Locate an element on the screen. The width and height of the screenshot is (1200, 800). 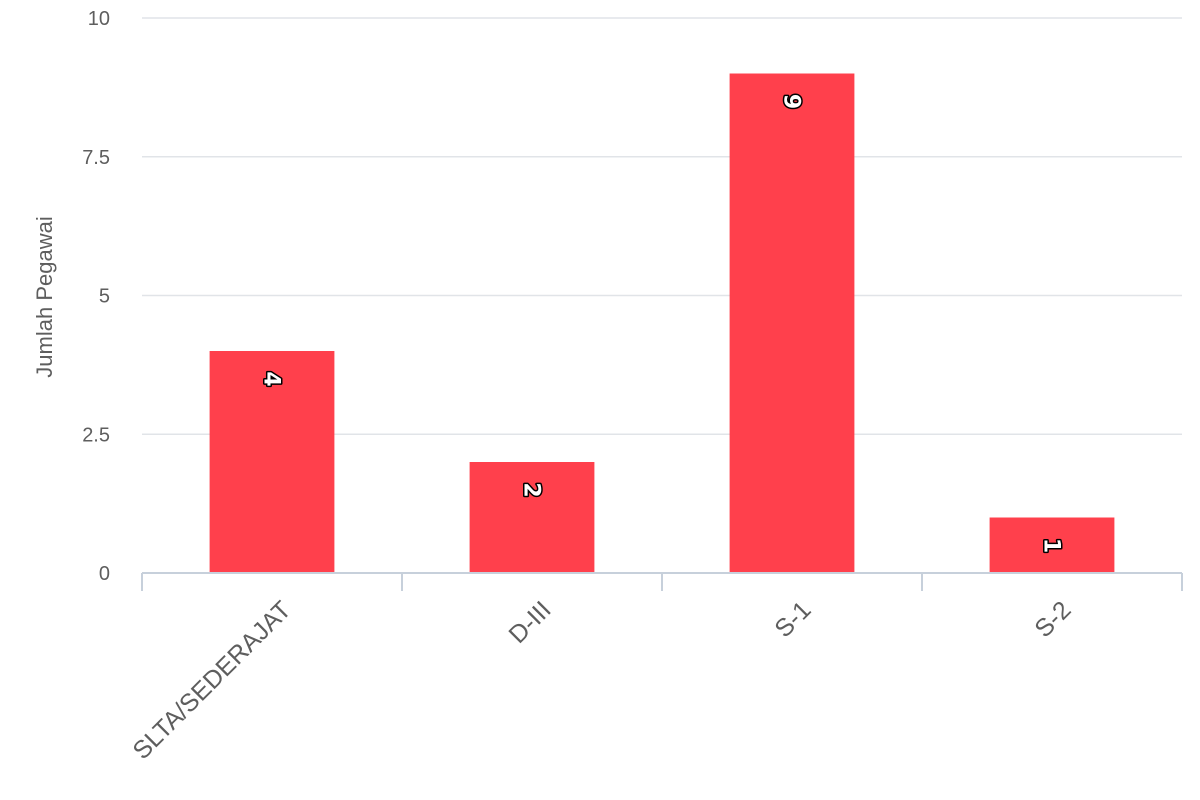
x-tick-label: SLTA/SEDERAJAT is located at coordinates (211, 680).